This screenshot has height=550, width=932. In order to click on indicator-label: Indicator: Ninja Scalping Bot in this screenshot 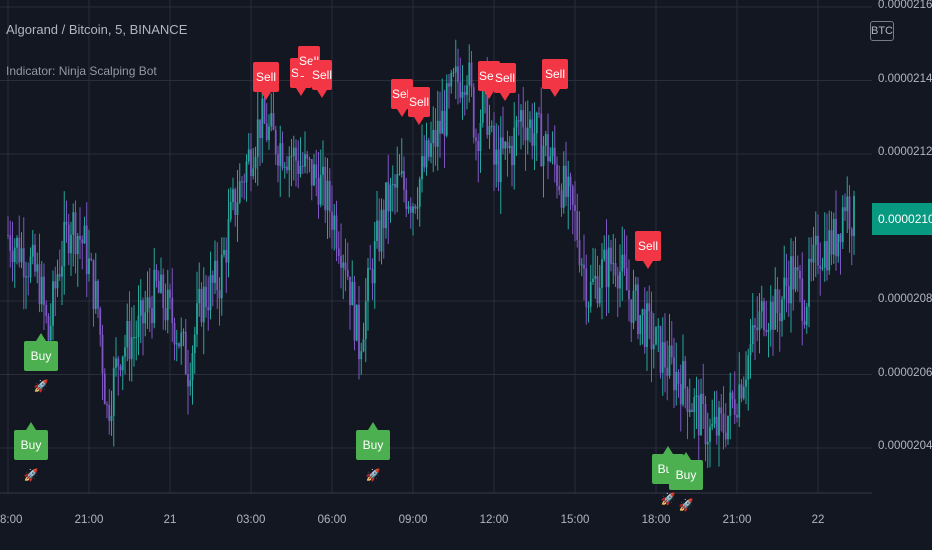, I will do `click(81, 71)`.